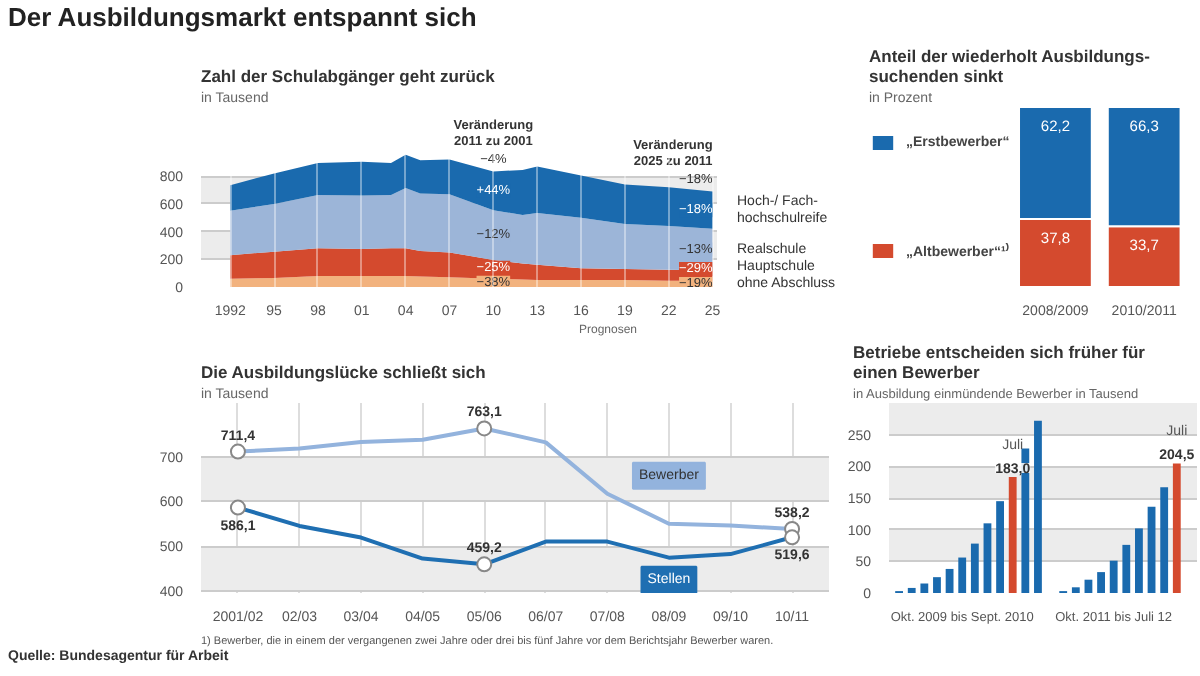 The height and width of the screenshot is (676, 1200). I want to click on chart-title: Betriebe entscheiden sich früher für einen Bewerber, so click(1000, 362).